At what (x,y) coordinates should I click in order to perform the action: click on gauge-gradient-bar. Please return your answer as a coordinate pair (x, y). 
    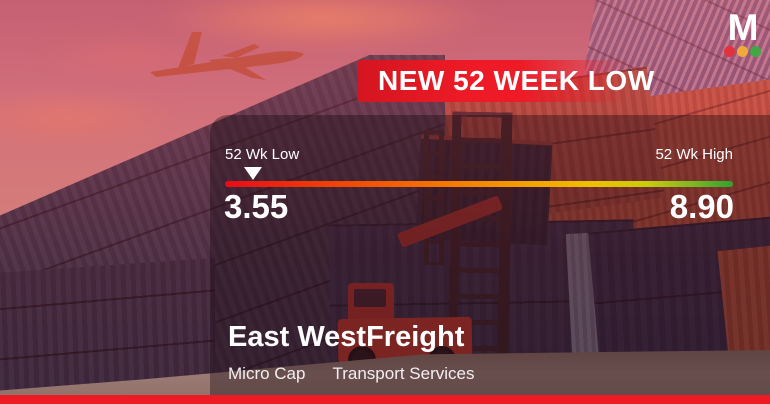
    Looking at the image, I should click on (479, 184).